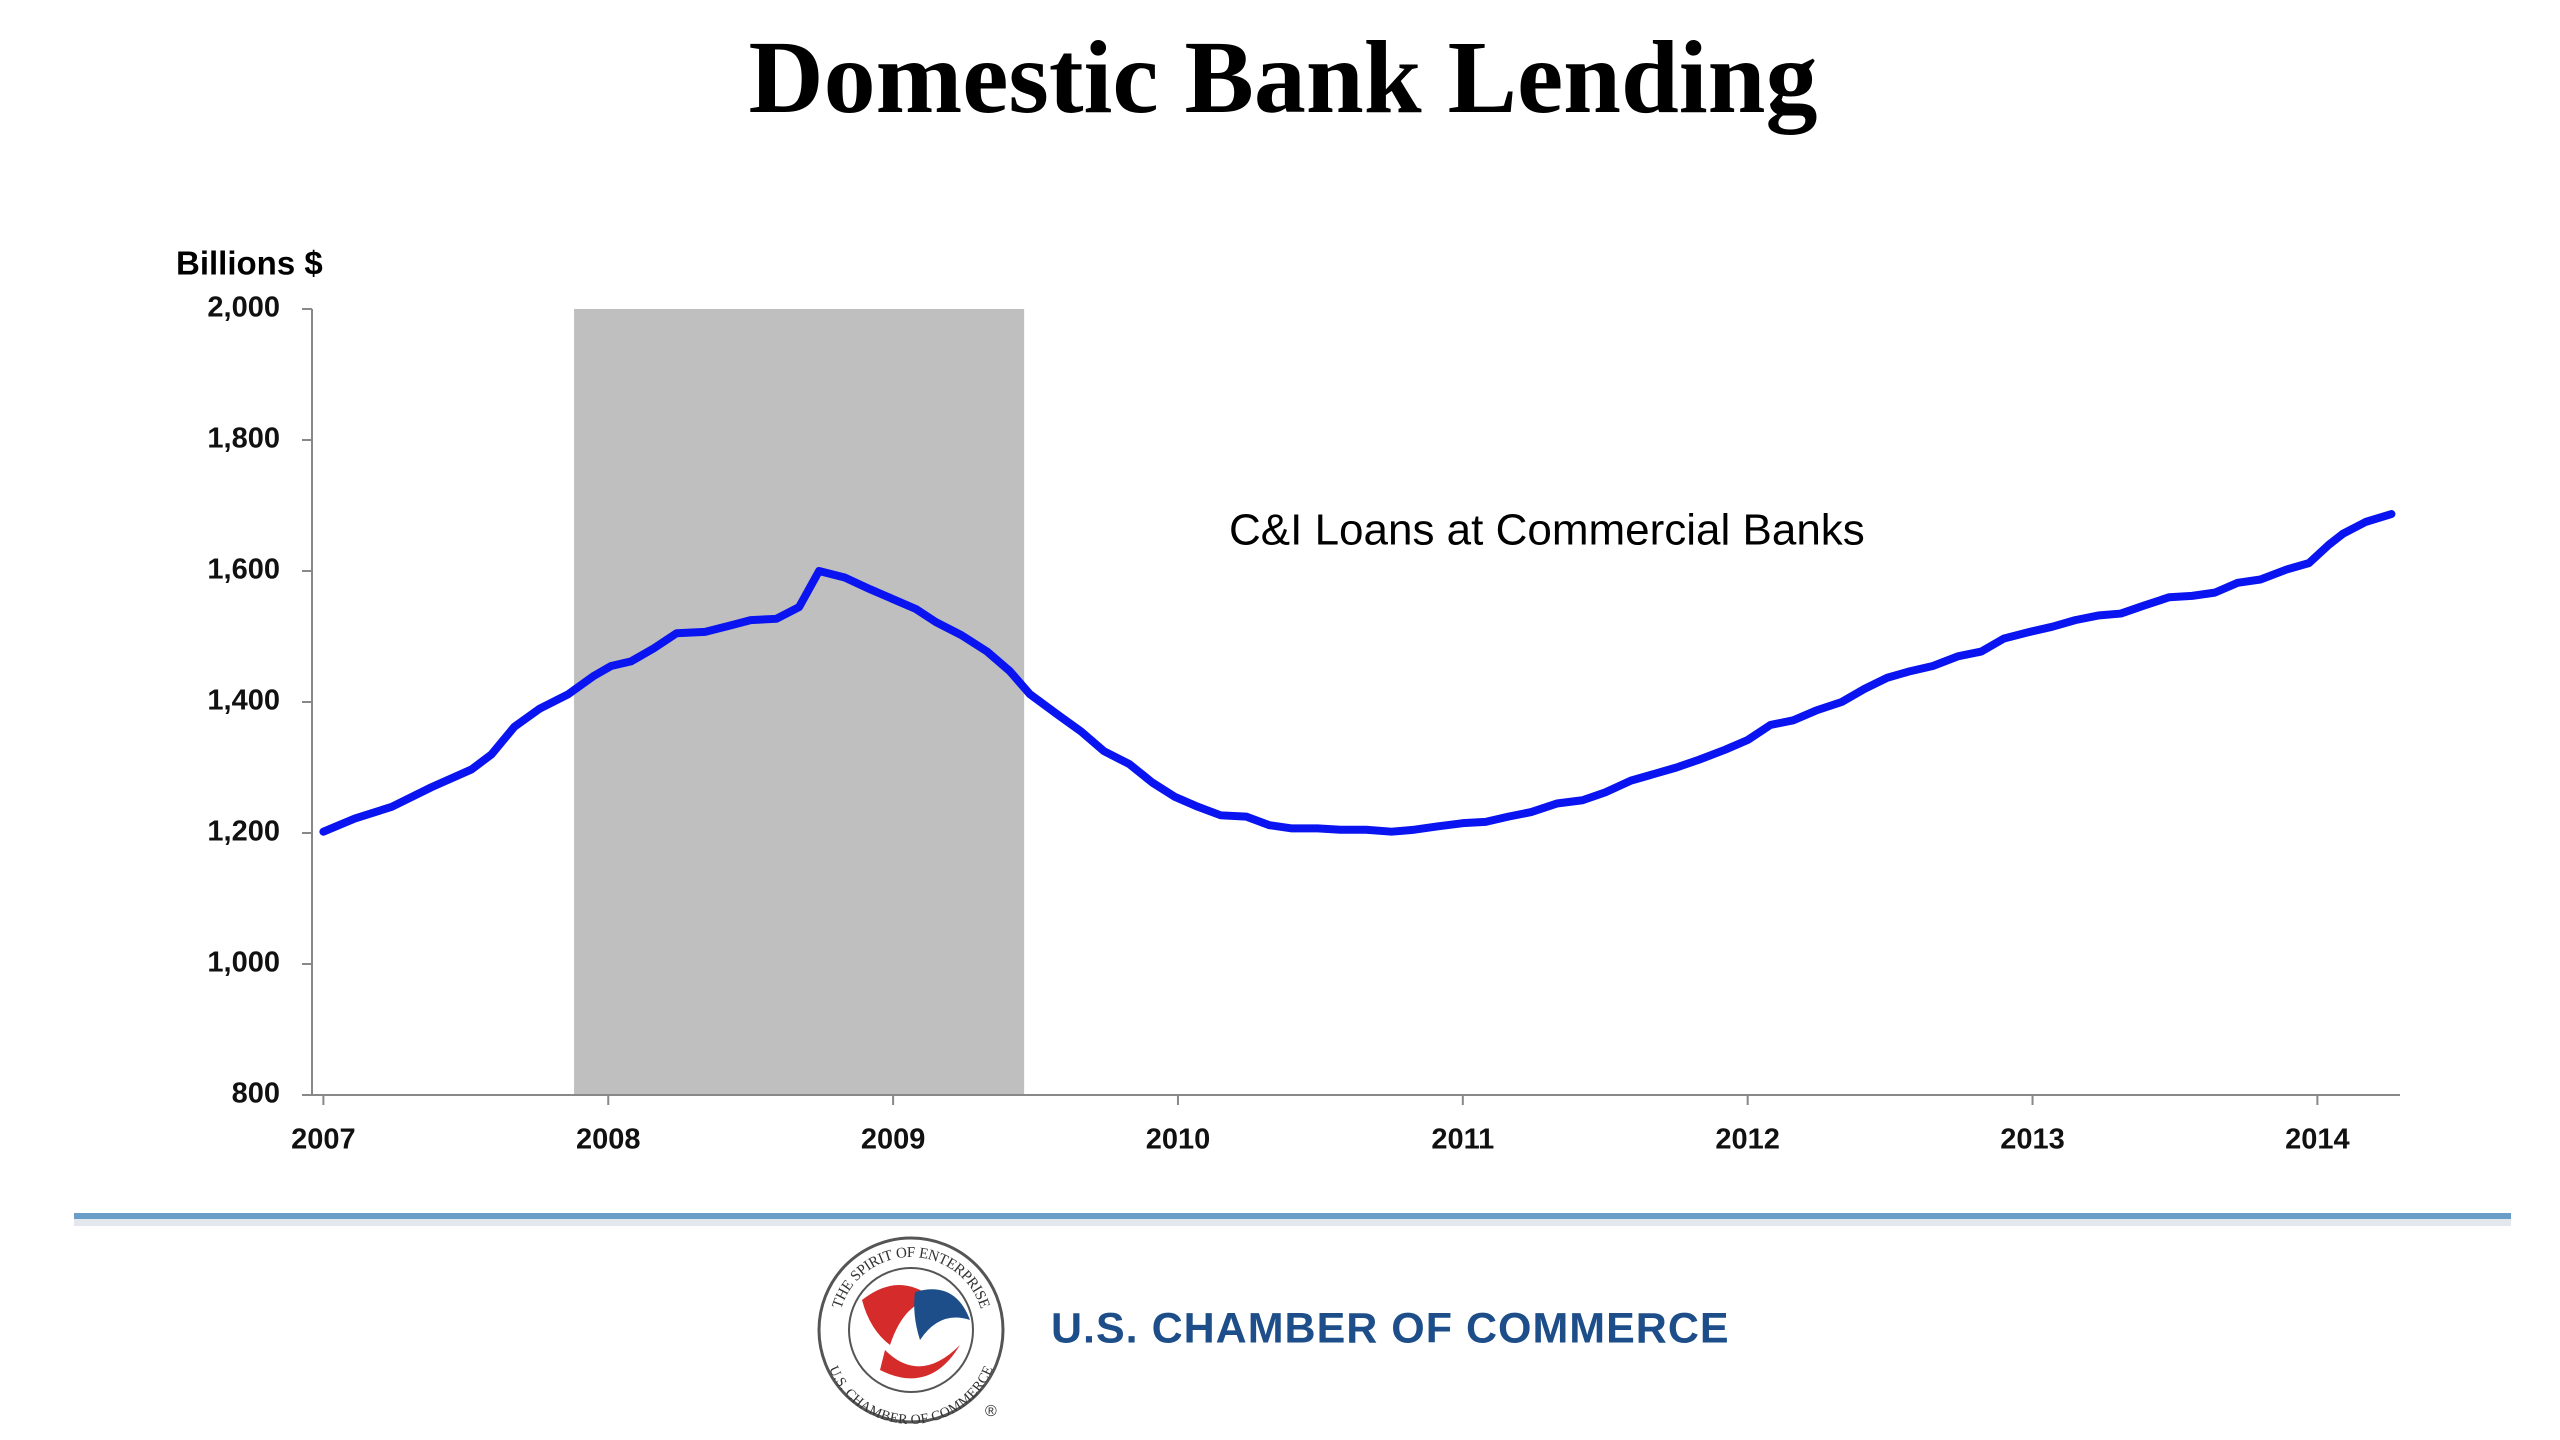 The image size is (2560, 1440). What do you see at coordinates (2317, 1140) in the screenshot?
I see `x-tick-label: 2014` at bounding box center [2317, 1140].